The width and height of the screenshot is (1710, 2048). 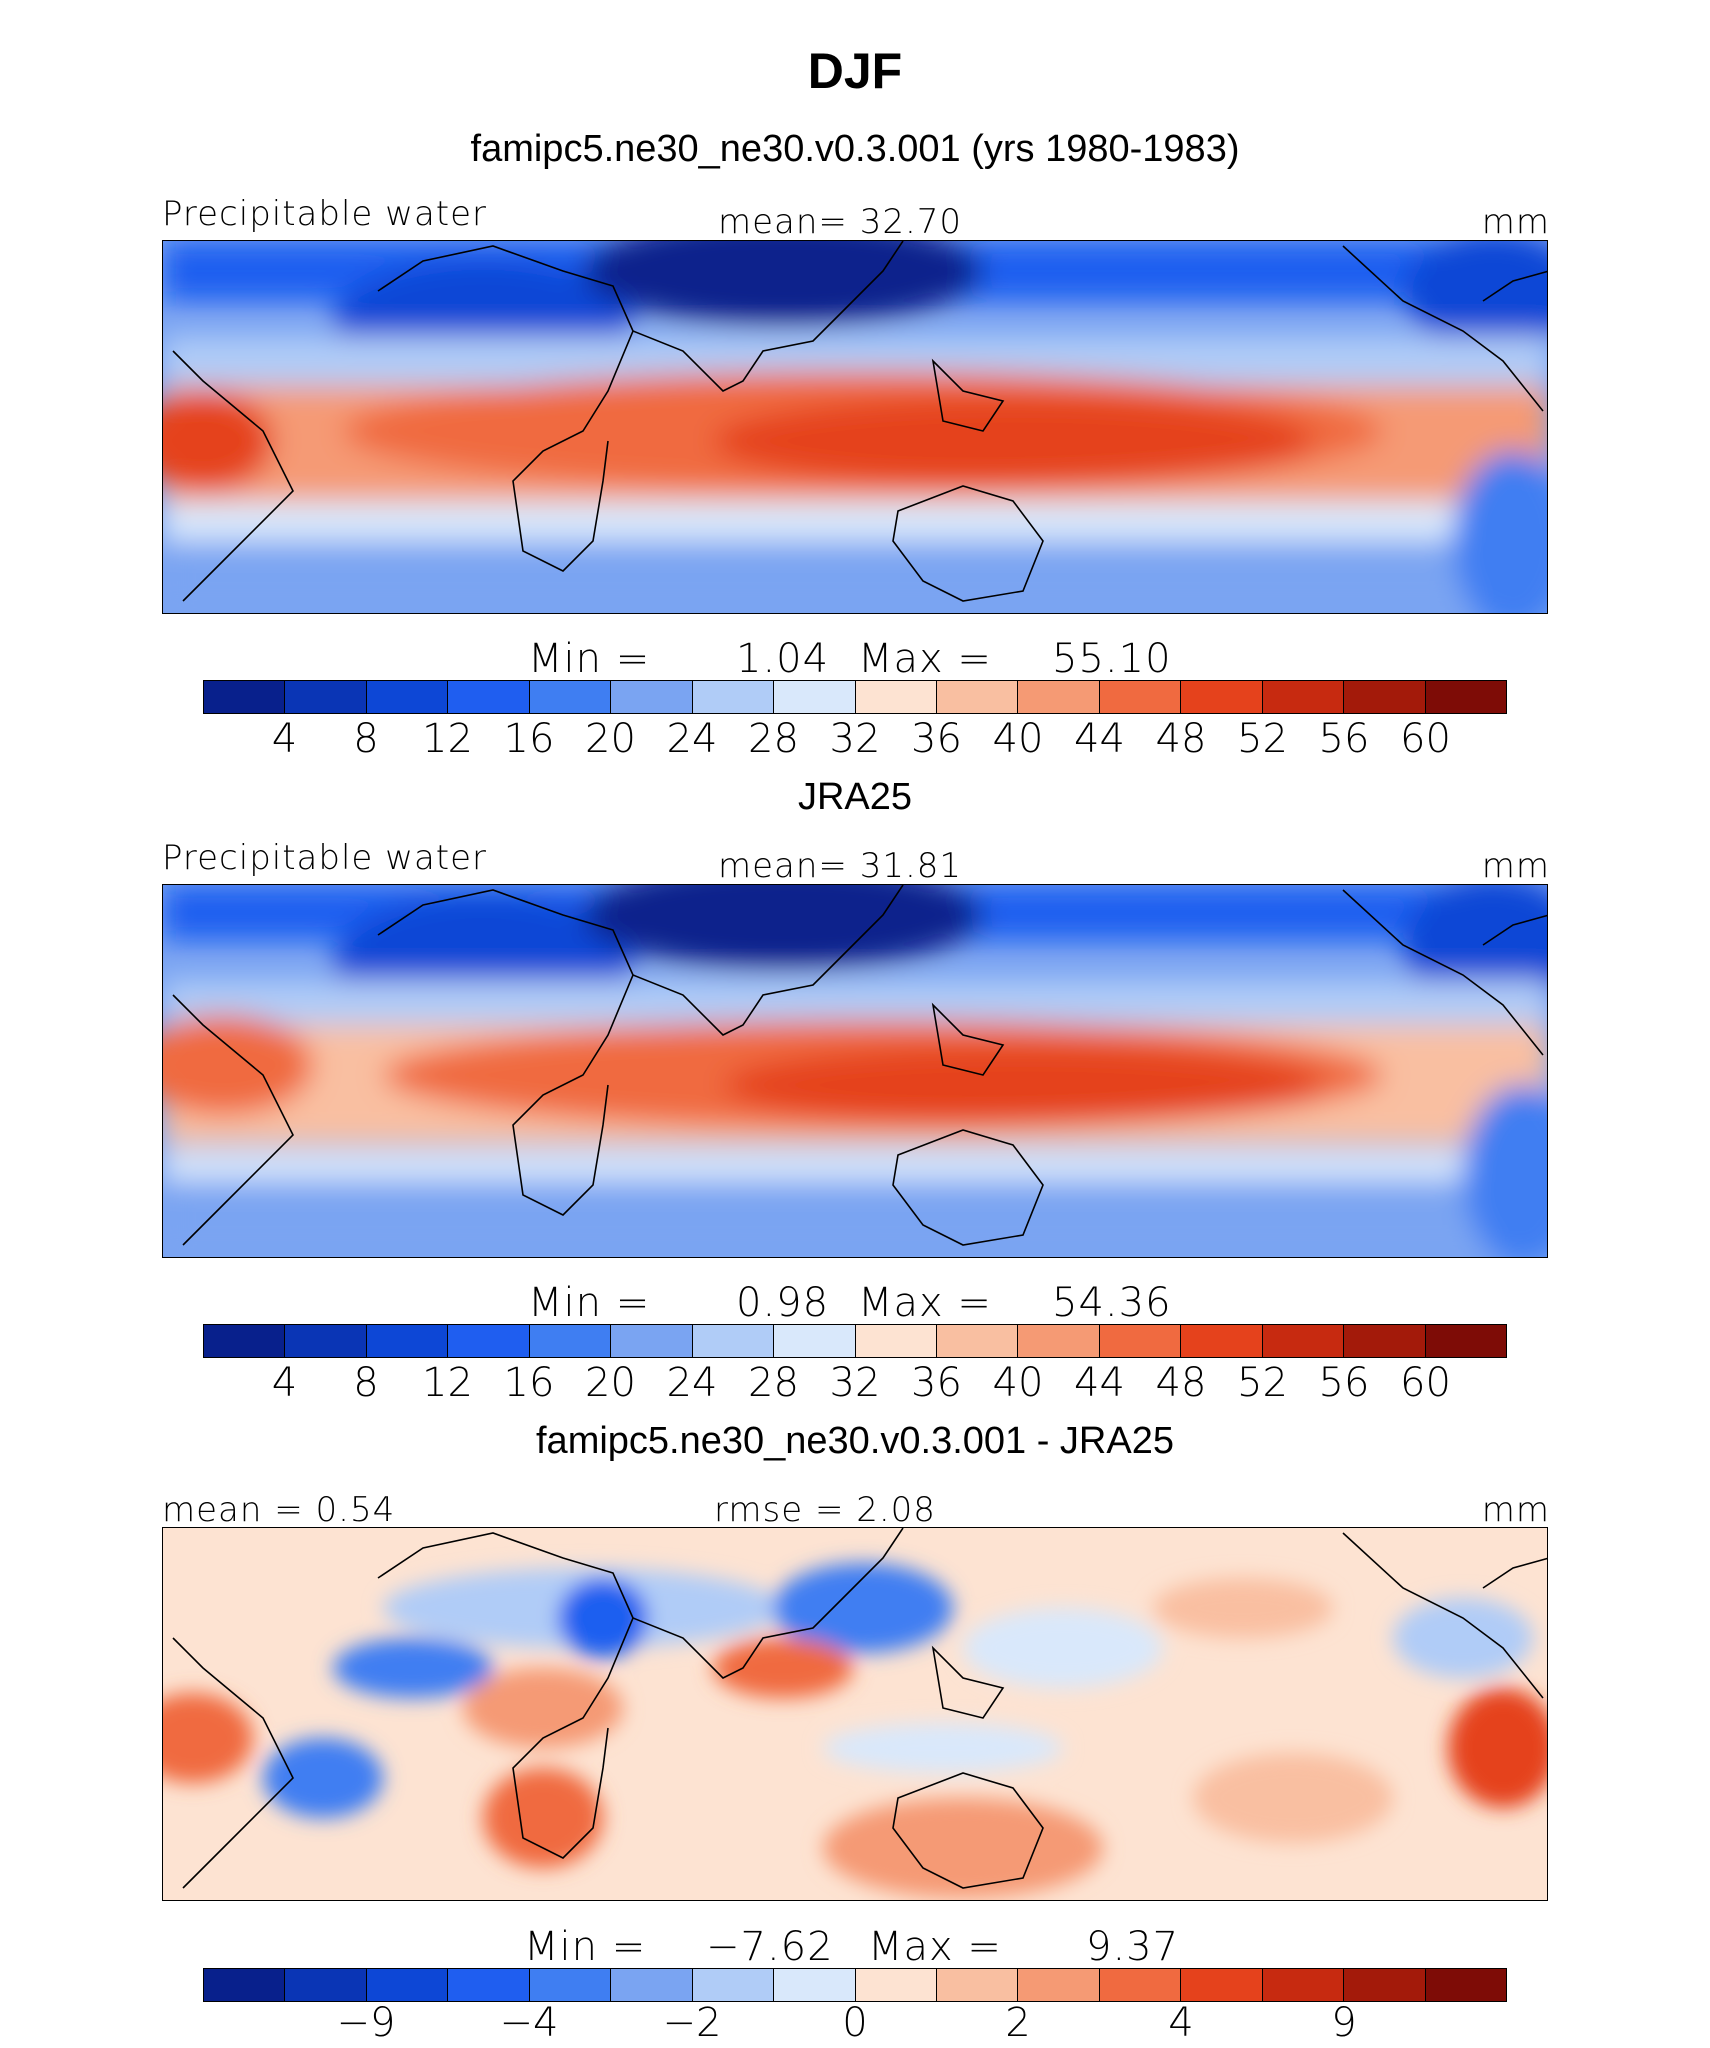 I want to click on colorbar-tick-label: 8, so click(x=366, y=1383).